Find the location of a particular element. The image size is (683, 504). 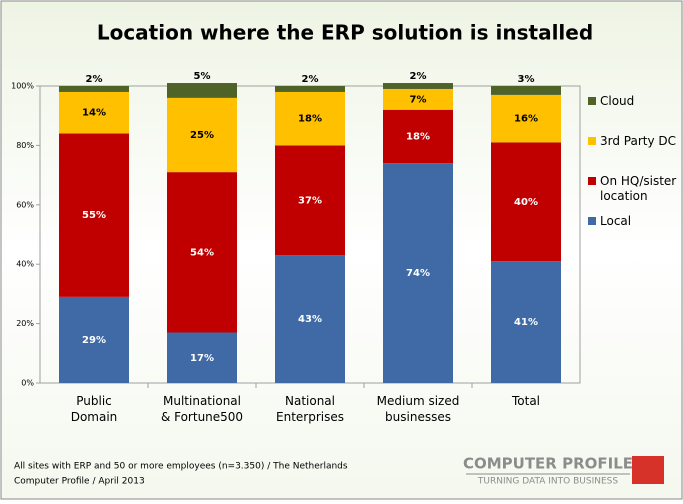

value-label: 74% is located at coordinates (418, 273).